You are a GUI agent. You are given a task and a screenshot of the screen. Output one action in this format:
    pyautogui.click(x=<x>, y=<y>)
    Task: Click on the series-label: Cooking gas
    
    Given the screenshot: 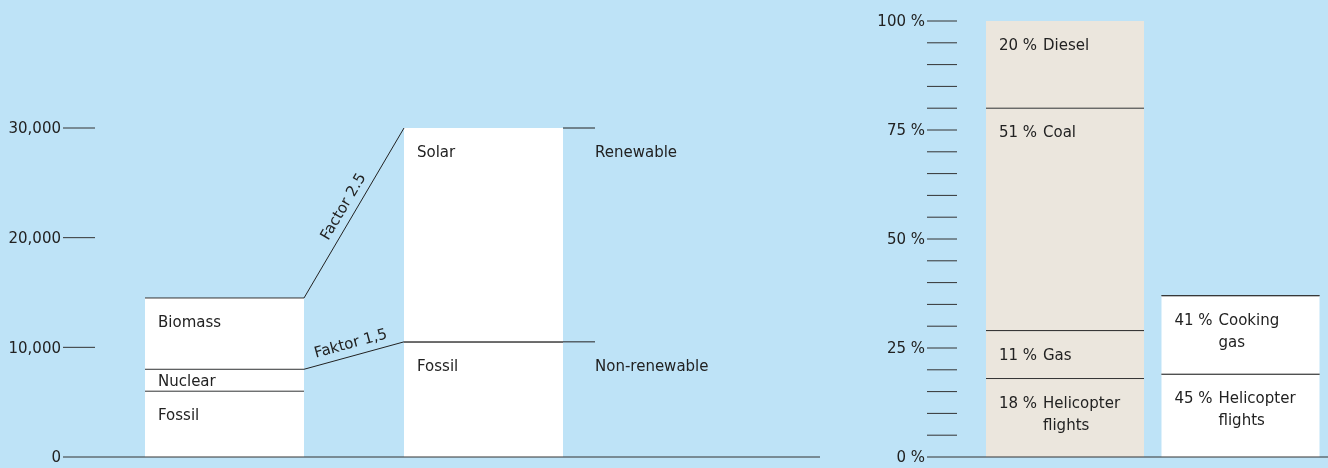 What is the action you would take?
    pyautogui.click(x=1249, y=330)
    